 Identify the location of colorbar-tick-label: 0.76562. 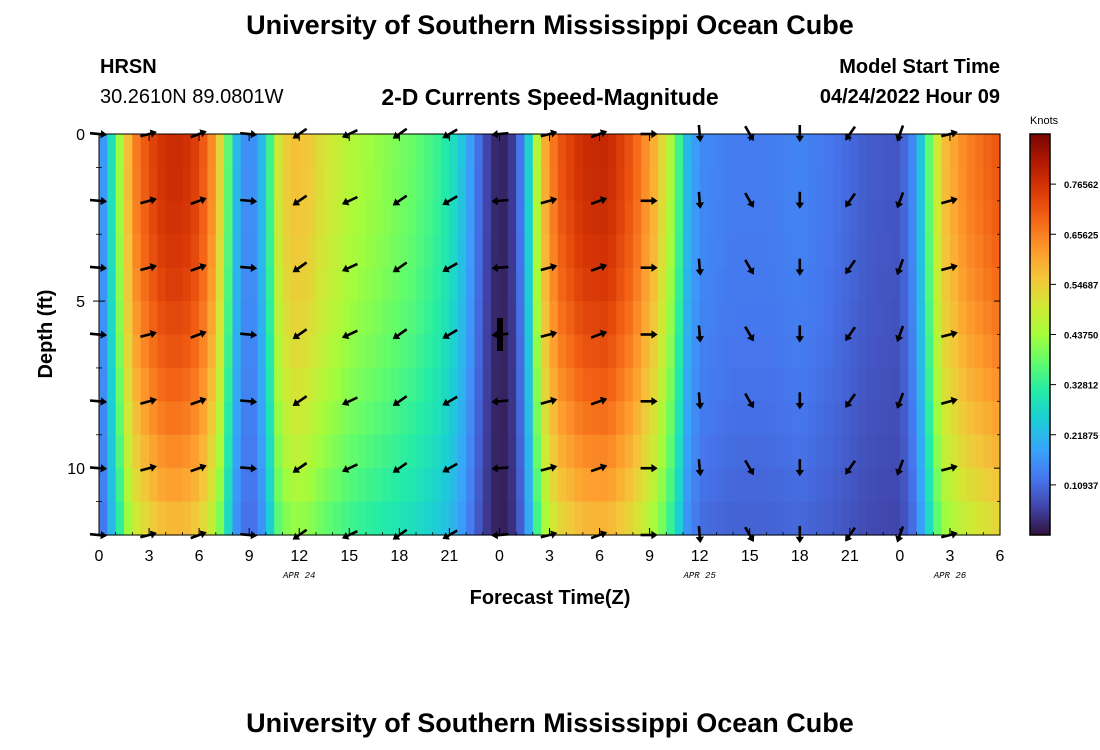
(1081, 185).